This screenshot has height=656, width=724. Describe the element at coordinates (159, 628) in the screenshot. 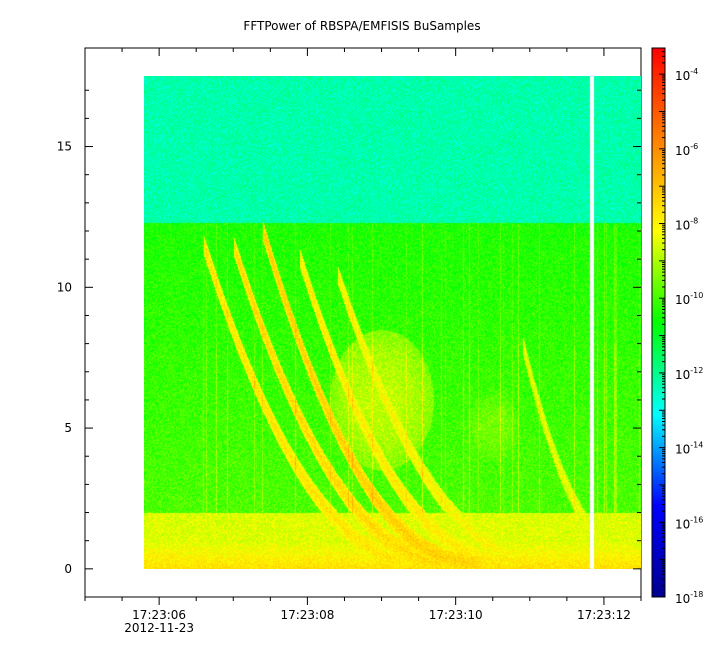

I see `x-tick-date-label: 2012-11-23` at that location.